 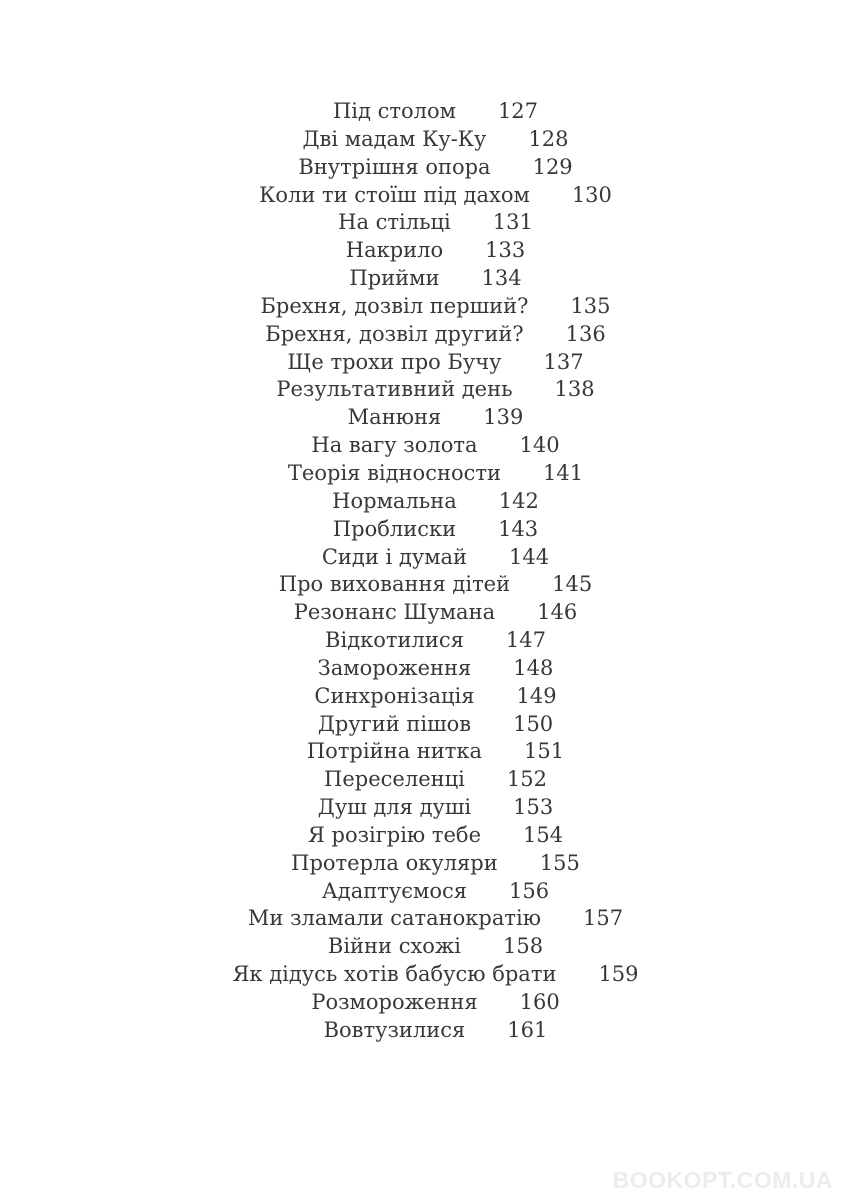 What do you see at coordinates (394, 556) in the screenshot?
I see `chapter-title: Сиди і думай` at bounding box center [394, 556].